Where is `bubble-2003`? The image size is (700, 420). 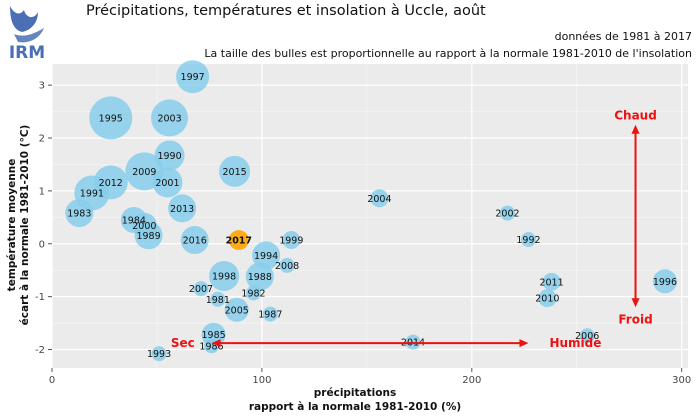 bubble-2003 is located at coordinates (170, 118).